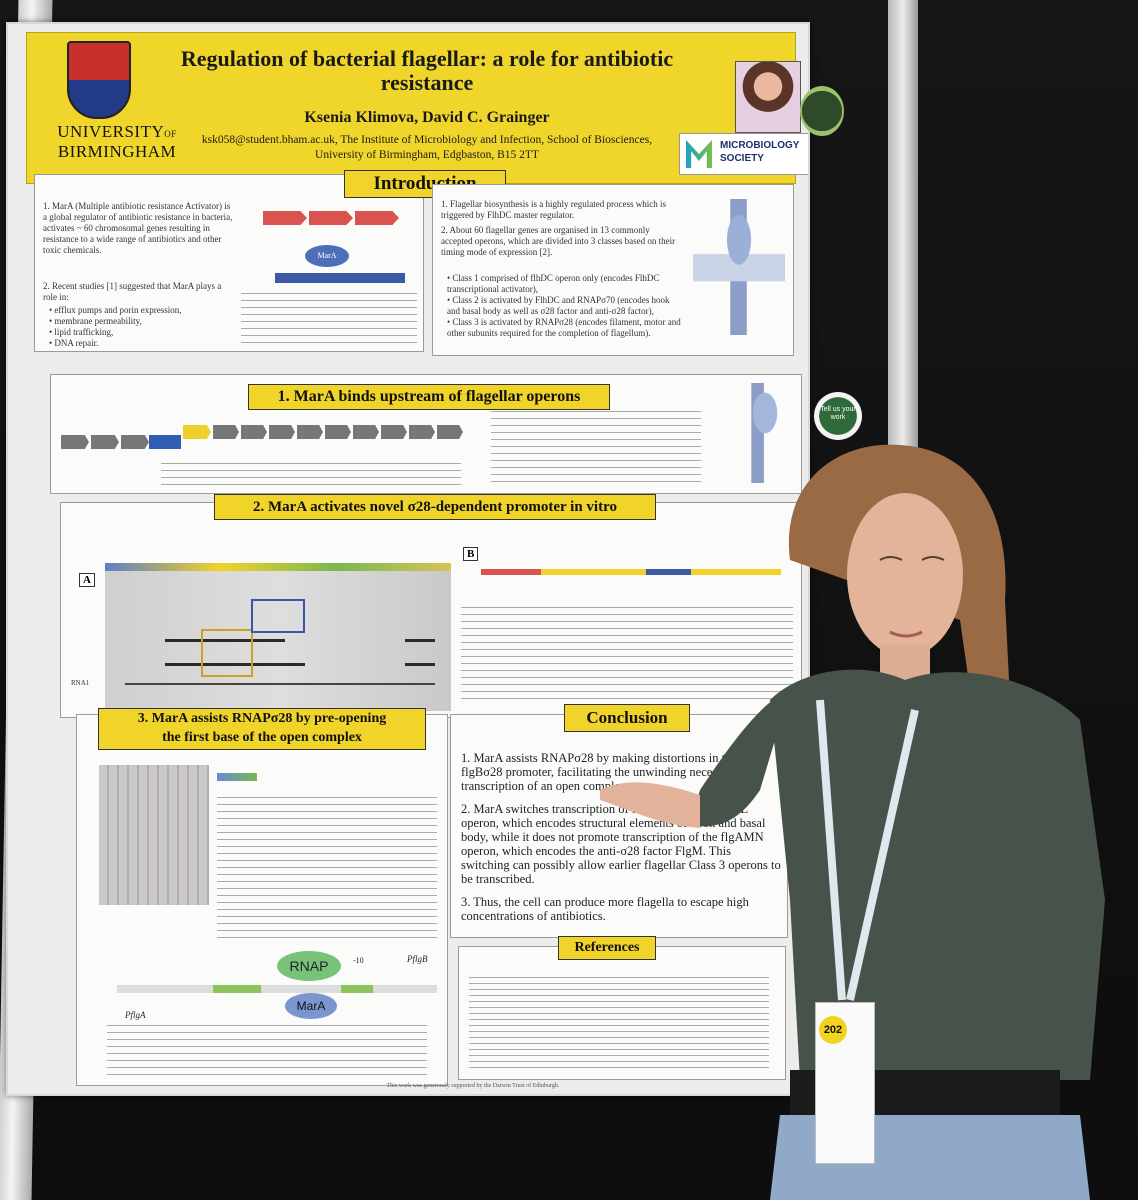 The height and width of the screenshot is (1200, 1138). I want to click on gel-condition-bar, so click(278, 567).